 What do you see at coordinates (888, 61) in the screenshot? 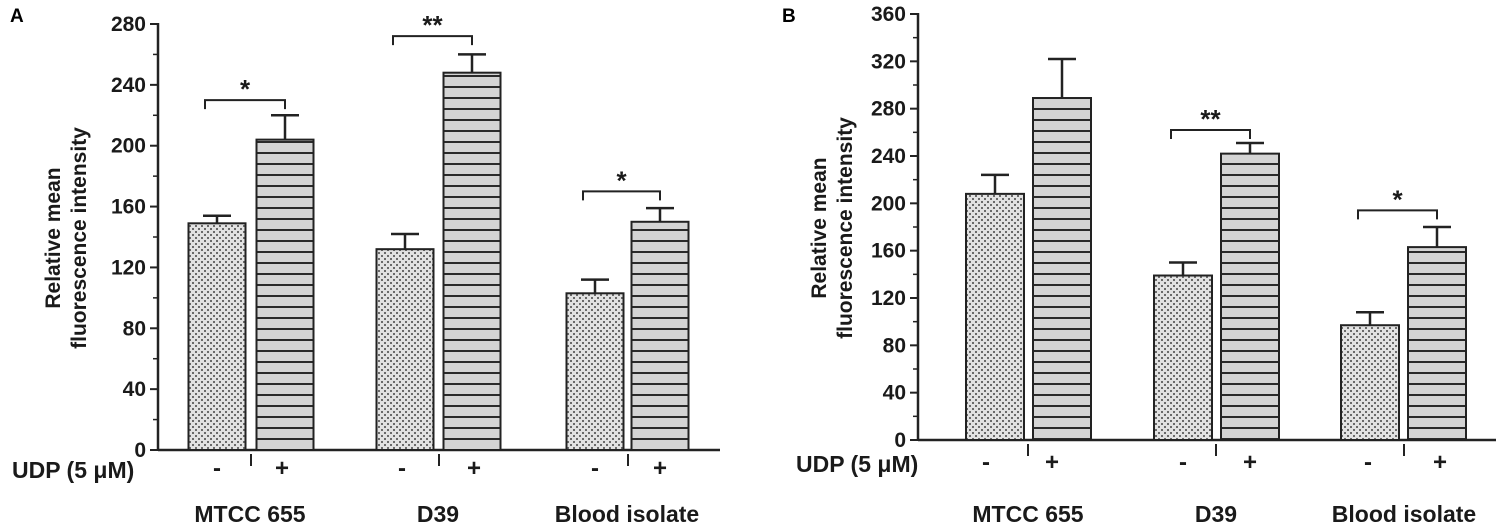
I see `y-tick-label: 320` at bounding box center [888, 61].